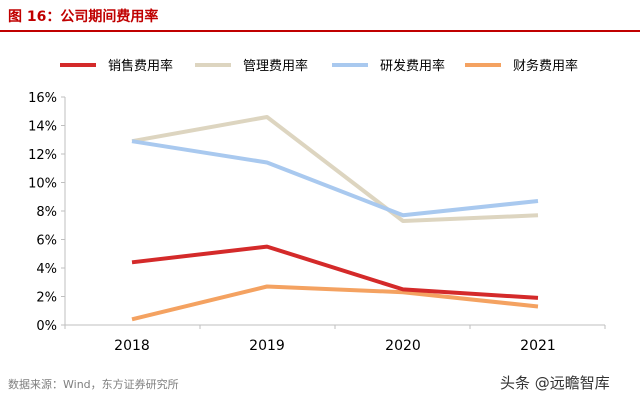 The height and width of the screenshot is (409, 640). What do you see at coordinates (42, 155) in the screenshot?
I see `y-tick-label: 12%` at bounding box center [42, 155].